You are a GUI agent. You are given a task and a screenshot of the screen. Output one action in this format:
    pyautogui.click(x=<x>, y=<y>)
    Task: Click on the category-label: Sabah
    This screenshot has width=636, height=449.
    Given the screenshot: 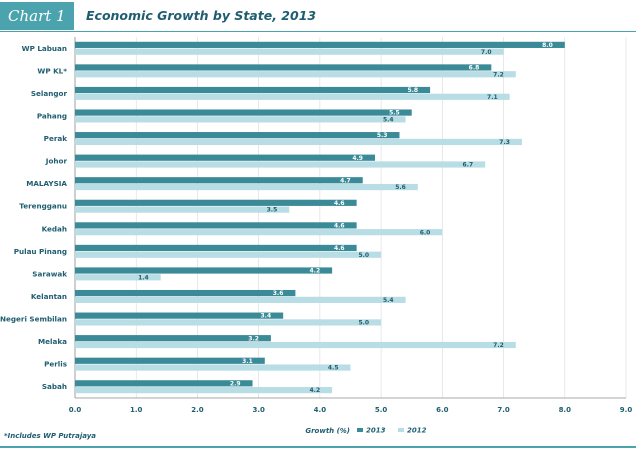 What is the action you would take?
    pyautogui.click(x=54, y=386)
    